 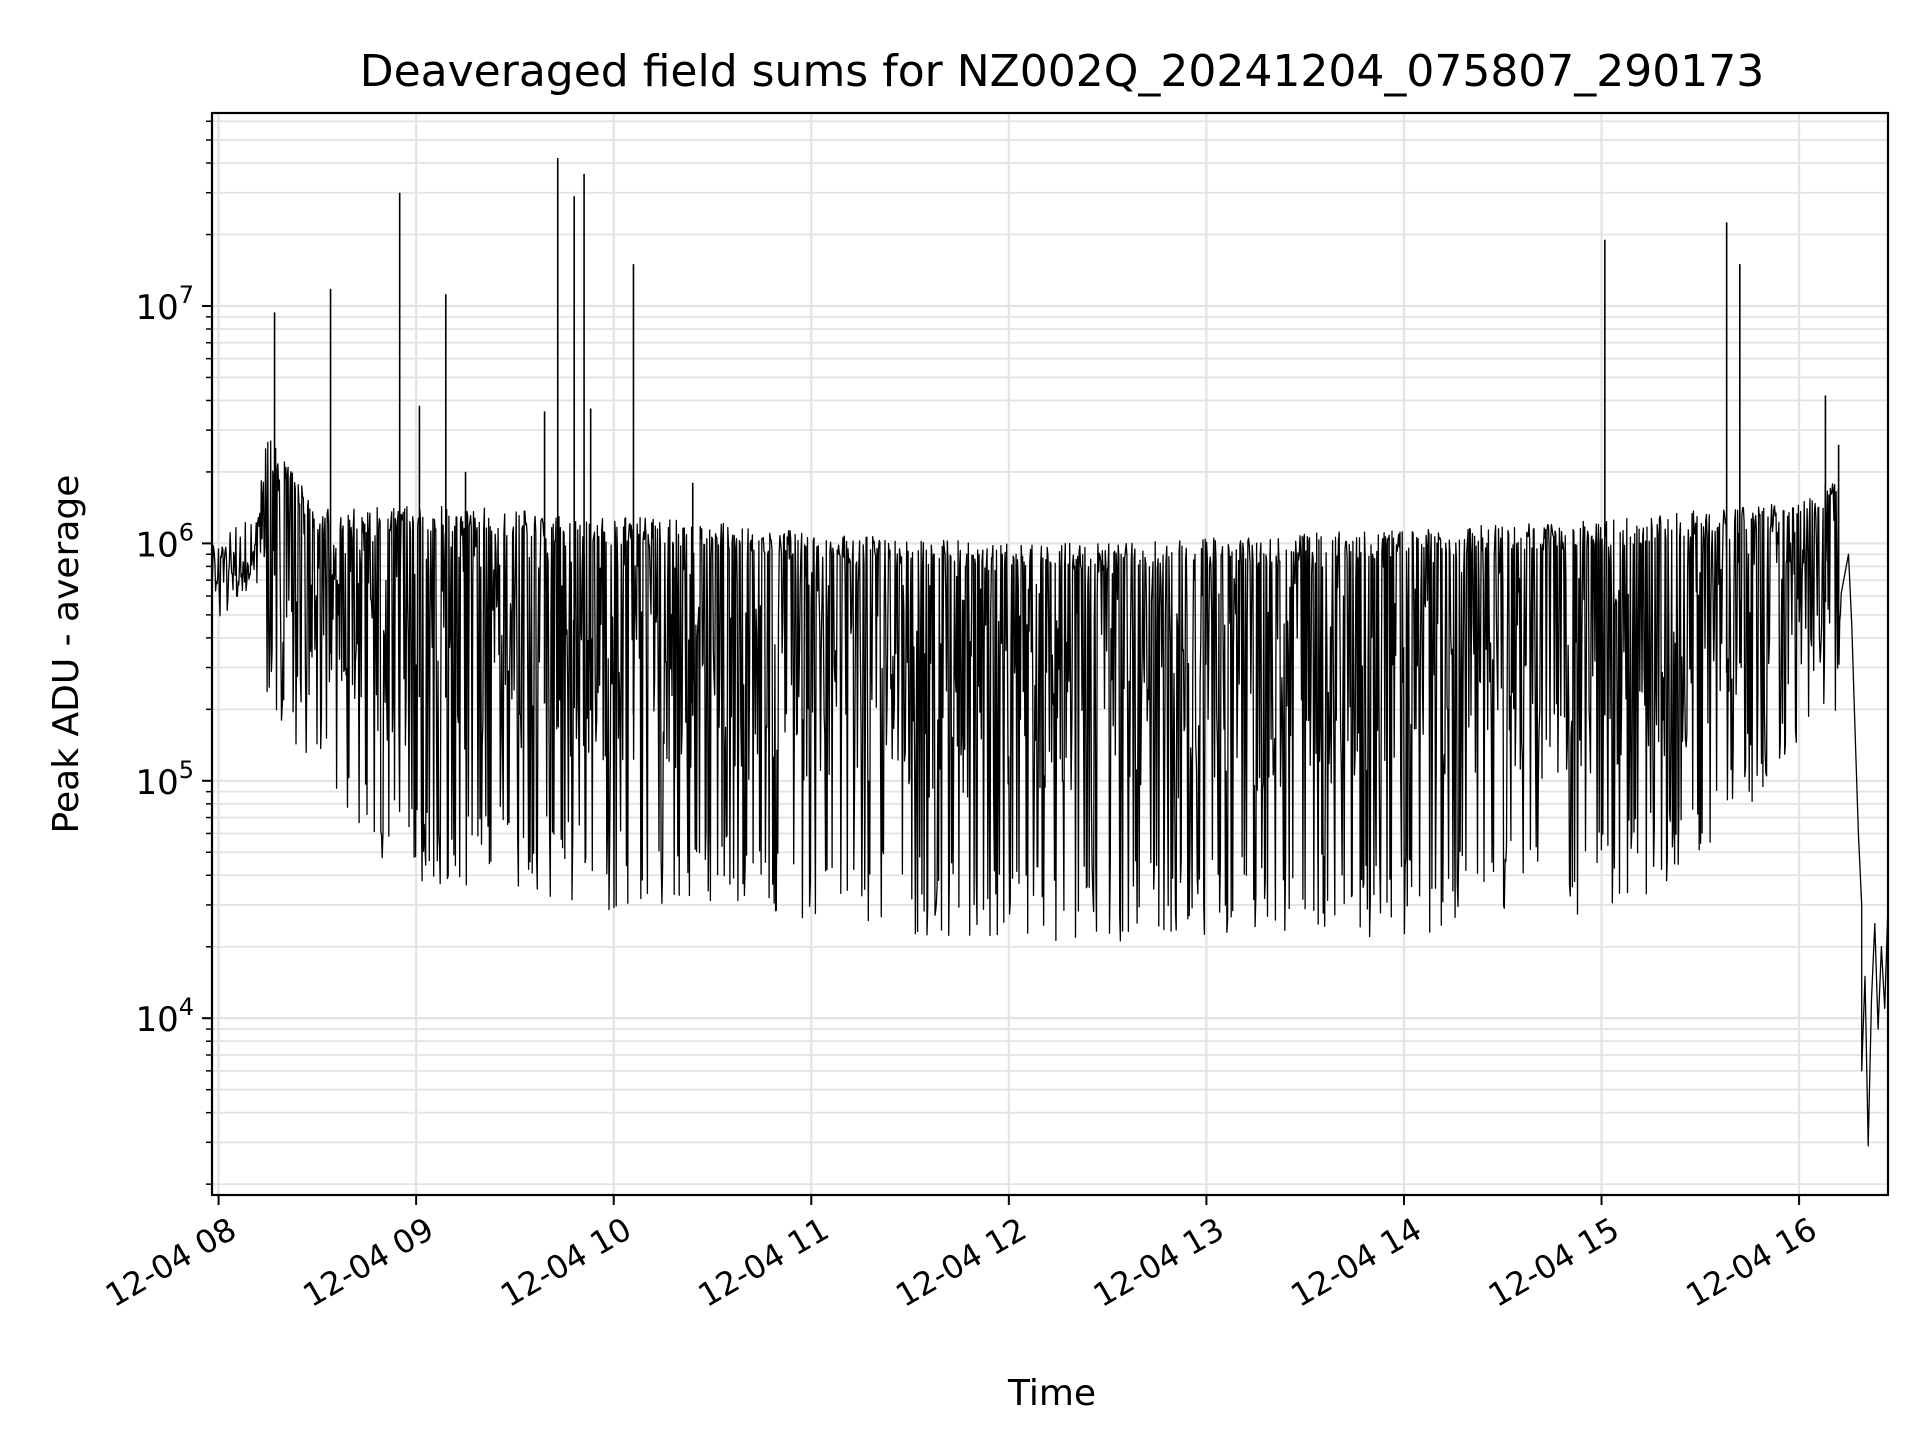 What do you see at coordinates (66, 654) in the screenshot?
I see `y-axis-label: Peak ADU - average` at bounding box center [66, 654].